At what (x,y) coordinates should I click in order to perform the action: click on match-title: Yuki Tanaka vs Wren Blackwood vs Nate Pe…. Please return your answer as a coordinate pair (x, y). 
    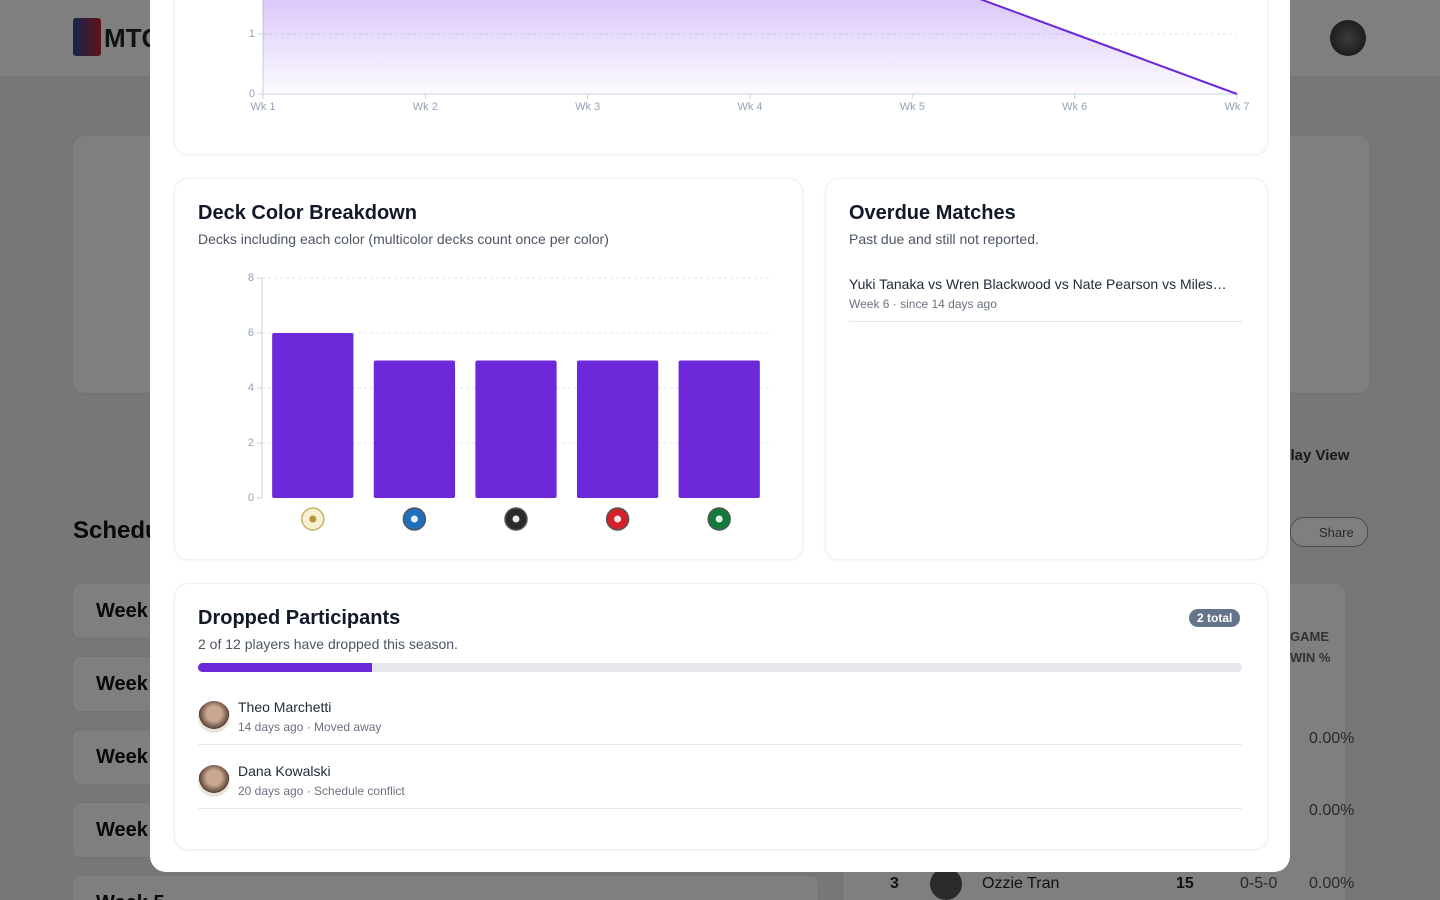
    Looking at the image, I should click on (1038, 284).